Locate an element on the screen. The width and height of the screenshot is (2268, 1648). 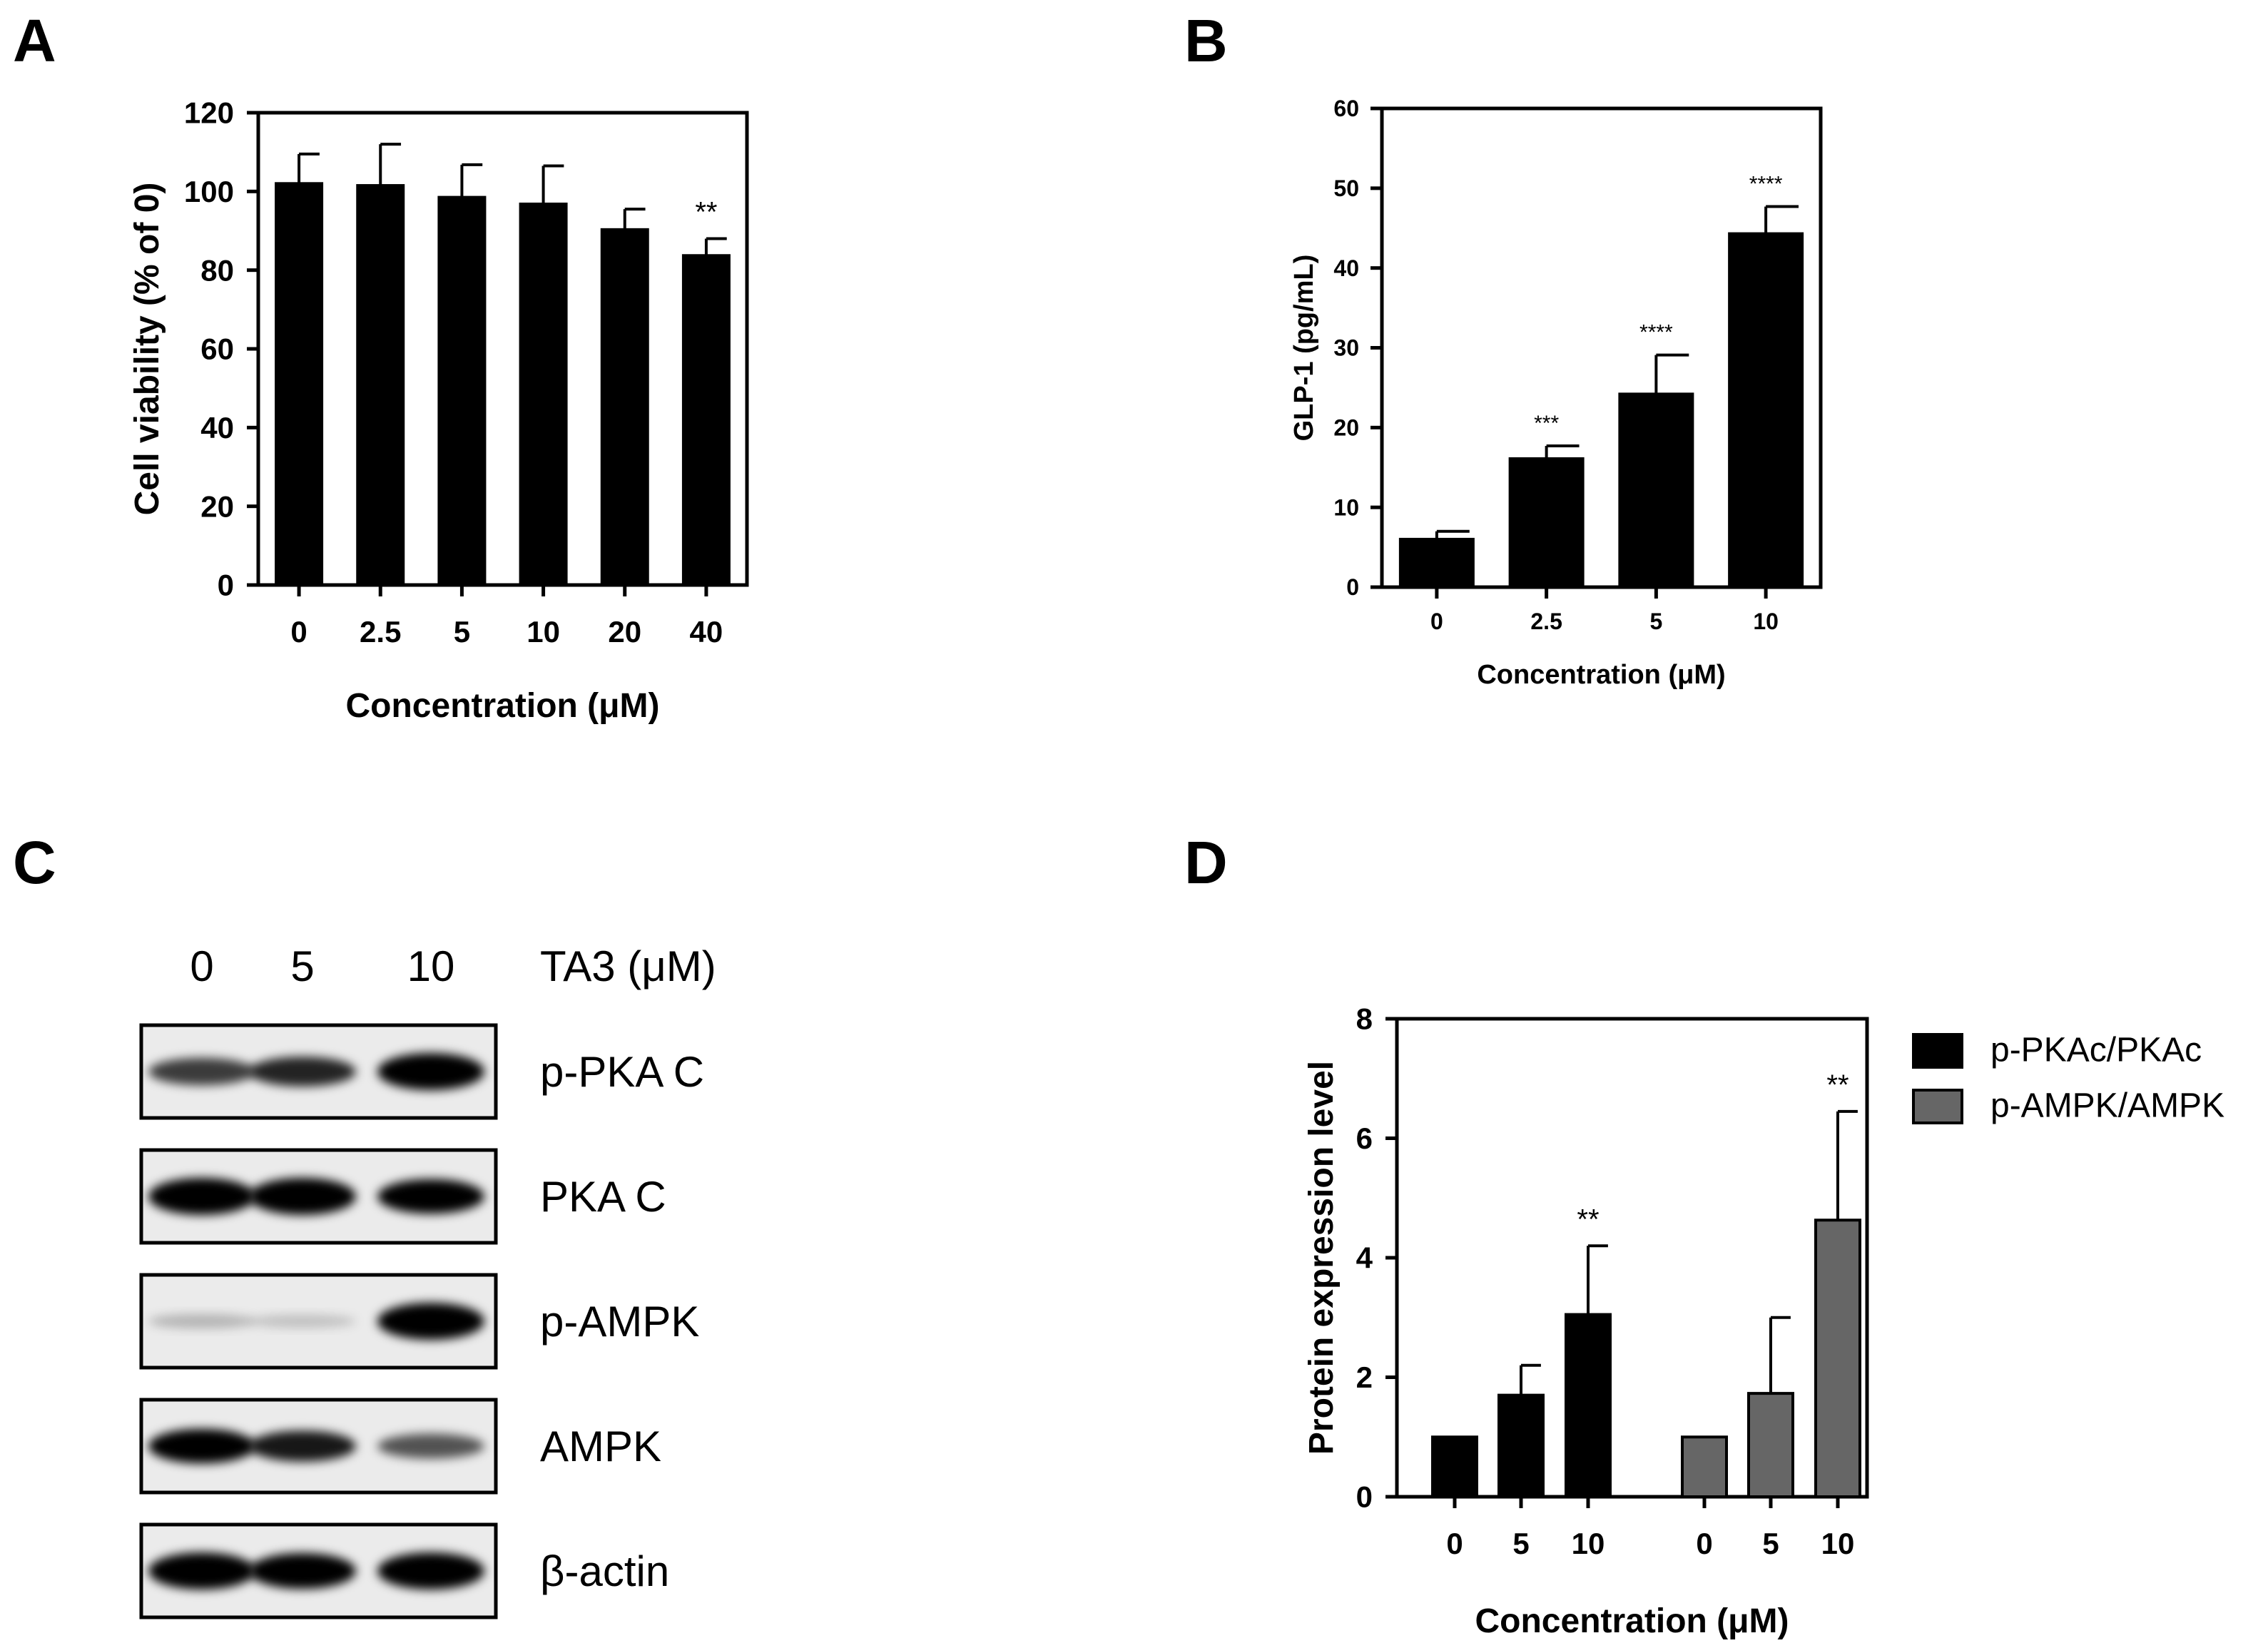
axes: 0 20 40 60 80 100 120 0 2.5 5 10 20 40 is located at coordinates (467, 372).